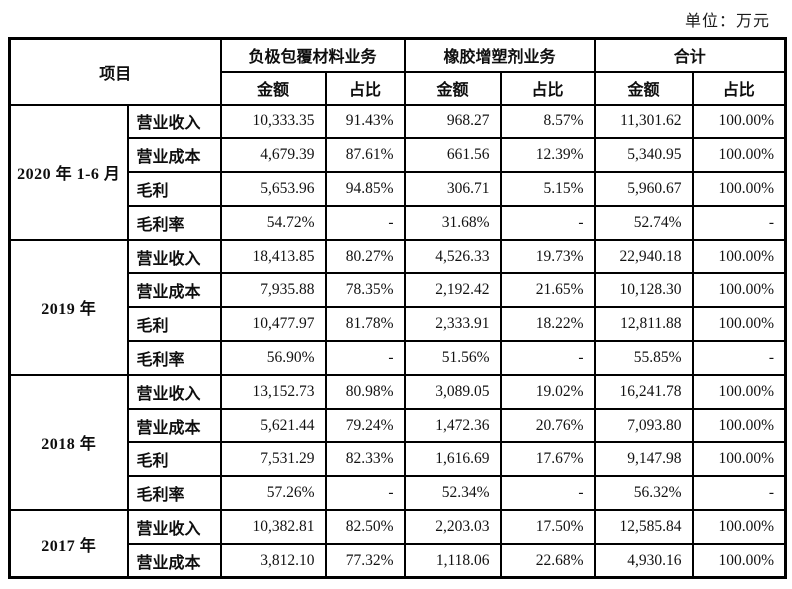 The width and height of the screenshot is (792, 589). I want to click on value-cell: 52.34%, so click(452, 493).